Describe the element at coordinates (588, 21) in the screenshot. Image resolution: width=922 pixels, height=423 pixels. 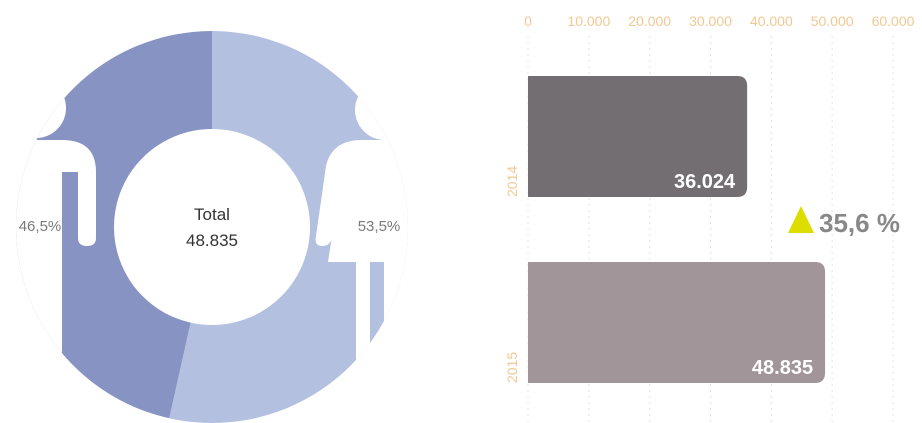
I see `x-tick-label: 10.000` at that location.